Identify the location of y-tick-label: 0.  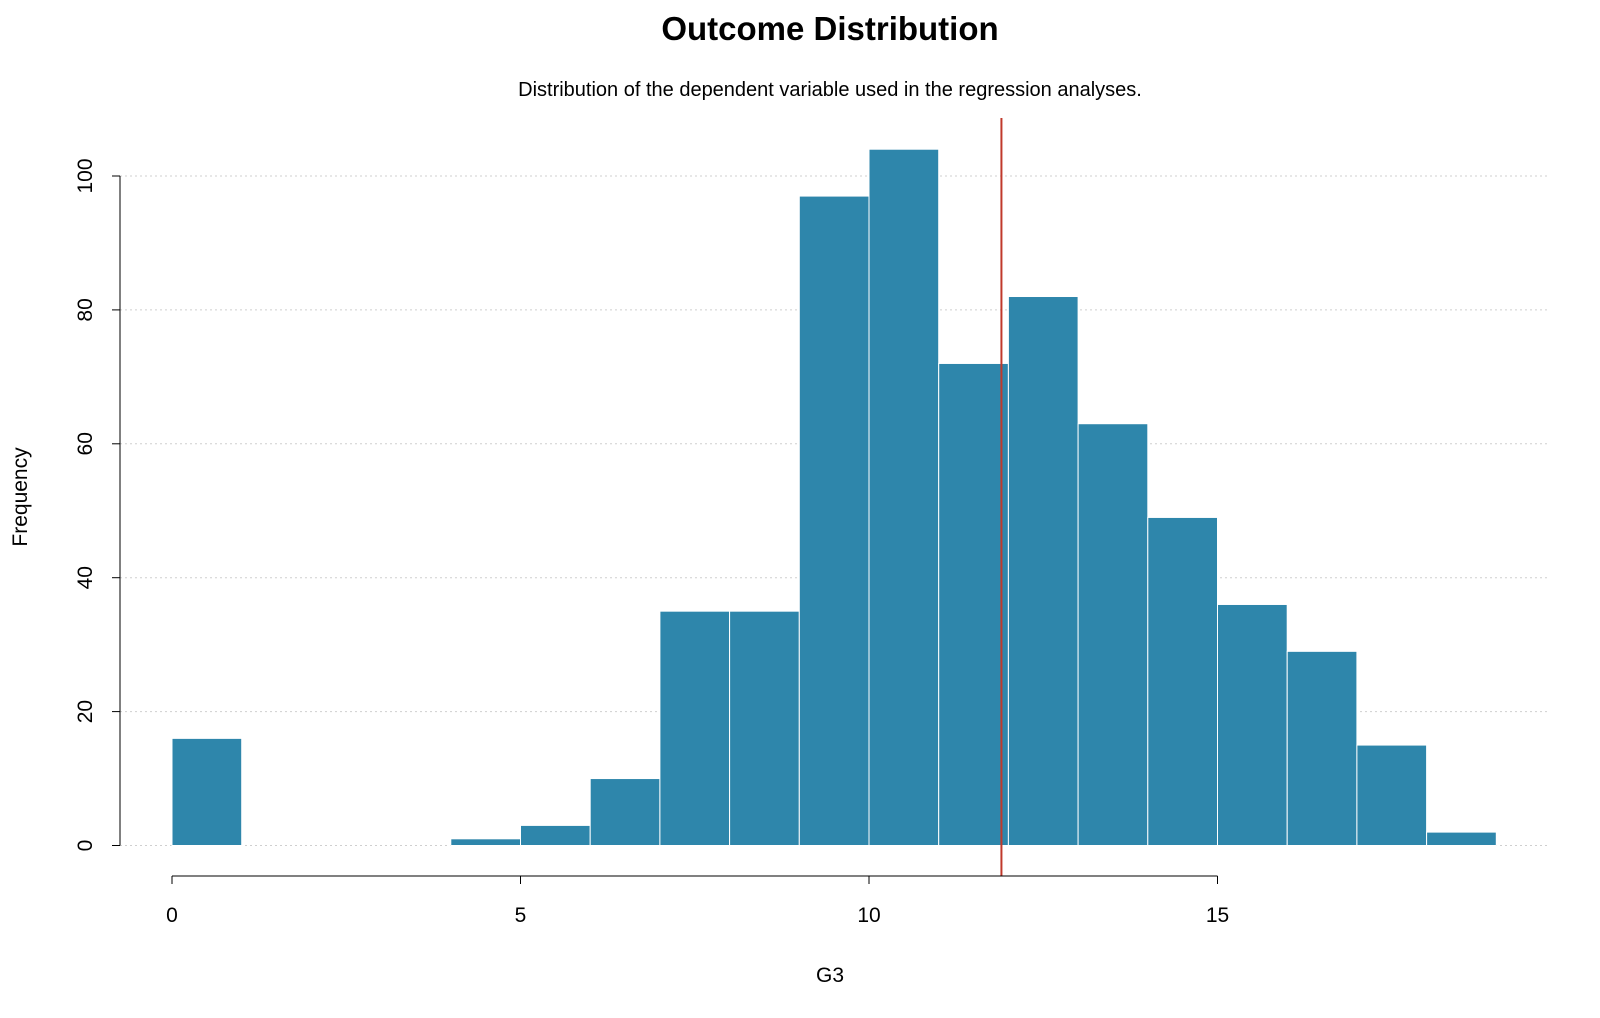
(85, 846).